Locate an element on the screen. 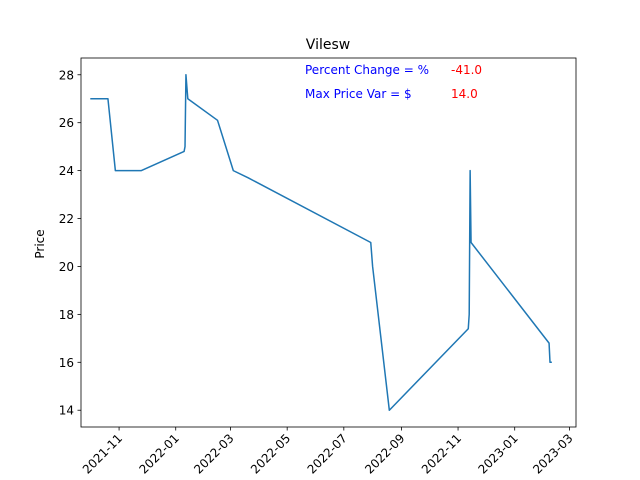 This screenshot has height=480, width=640. max-price-var-label: Max Price Var = $ is located at coordinates (358, 94).